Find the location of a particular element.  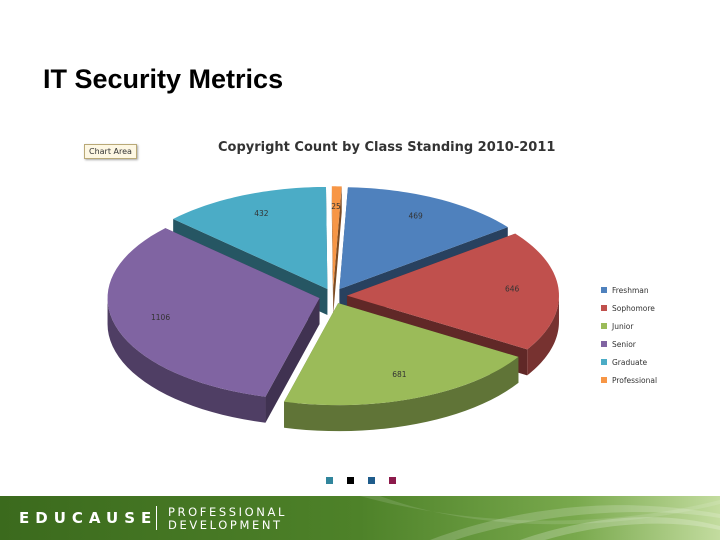

educause-logo: EDUCAUSE is located at coordinates (88, 518).